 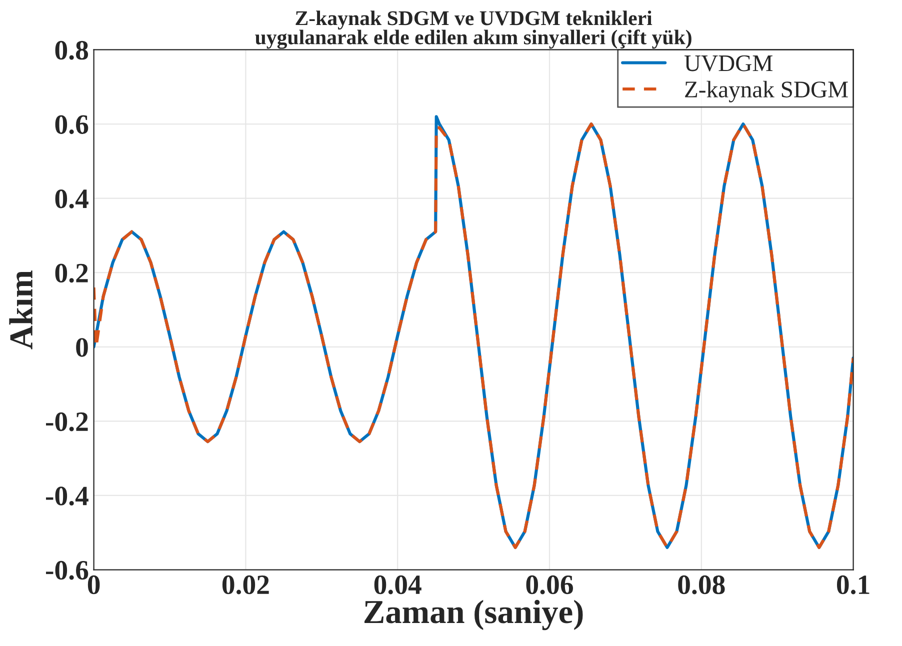 What do you see at coordinates (67, 496) in the screenshot?
I see `y-tick-label: -0.4` at bounding box center [67, 496].